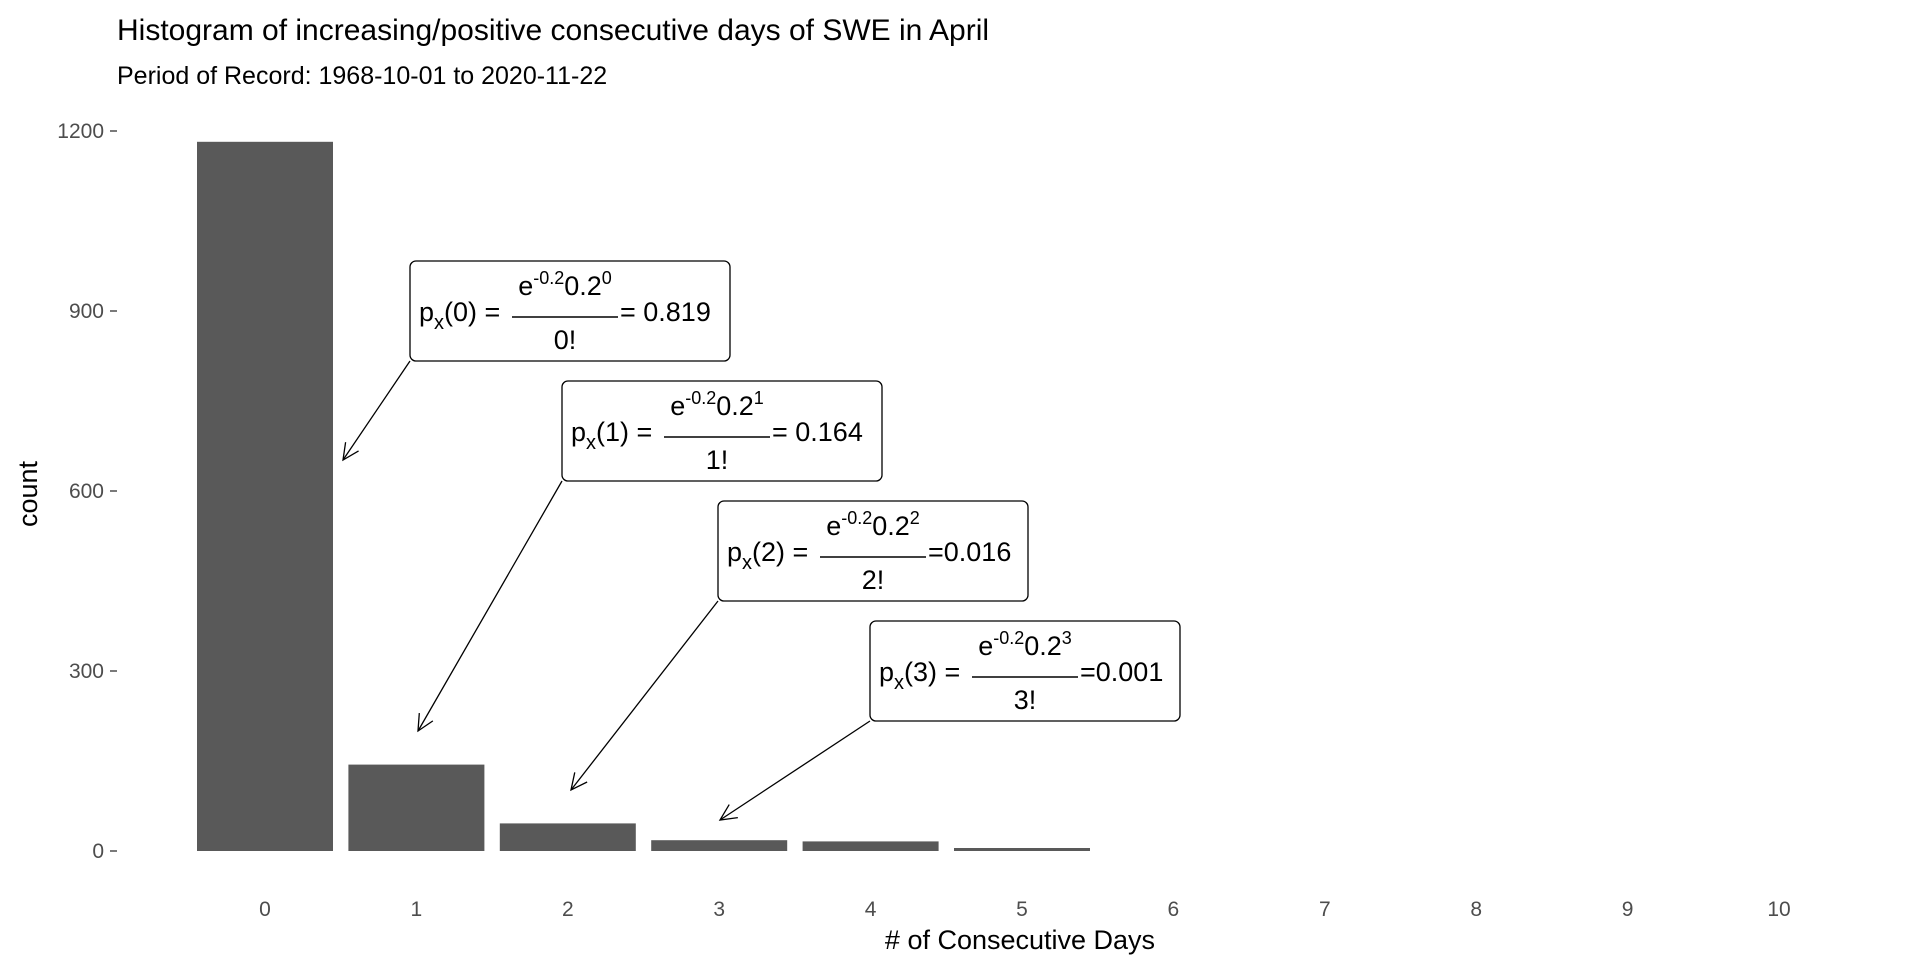 Image resolution: width=1920 pixels, height=960 pixels. Describe the element at coordinates (719, 909) in the screenshot. I see `x-tick-label: 3` at that location.